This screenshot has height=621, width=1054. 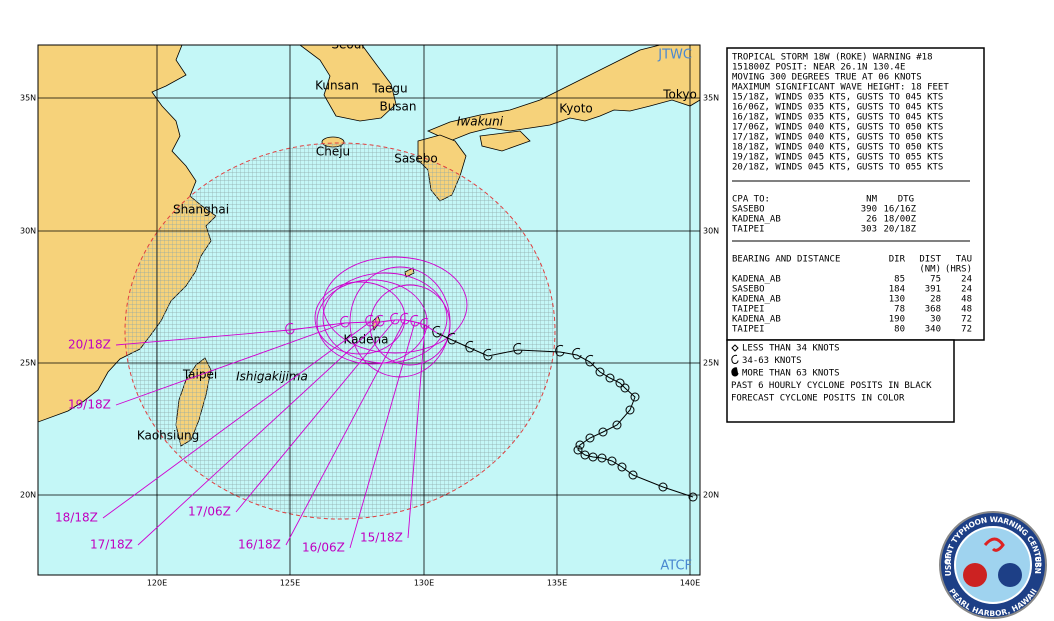 What do you see at coordinates (818, 399) in the screenshot?
I see `legend-text: FORECAST CYCLONE POSITS IN COLOR` at bounding box center [818, 399].